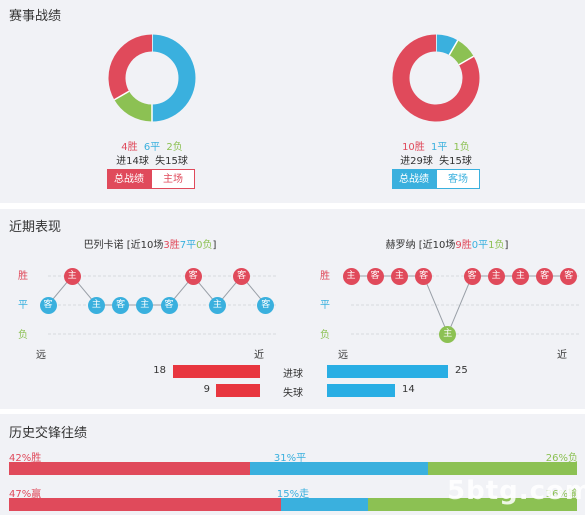  Describe the element at coordinates (325, 276) in the screenshot. I see `right-row-label-win: 胜` at that location.